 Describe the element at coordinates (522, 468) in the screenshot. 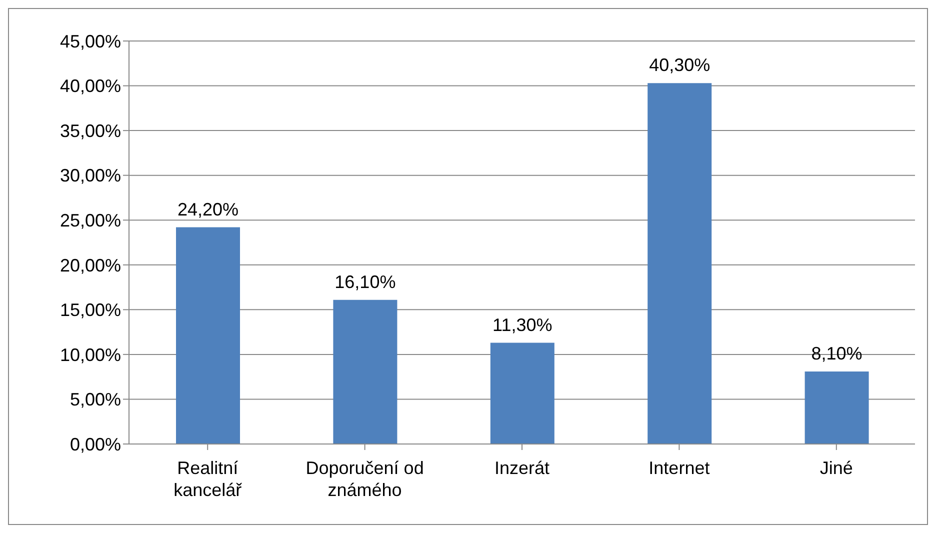

I see `x-tick-label: Inzerát` at that location.